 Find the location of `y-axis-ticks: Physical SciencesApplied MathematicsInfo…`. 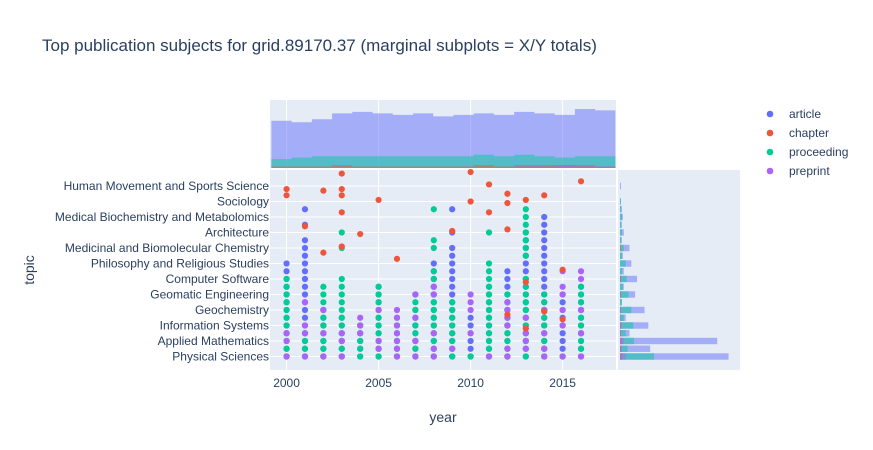

y-axis-ticks: Physical SciencesApplied MathematicsInfo… is located at coordinates (162, 271).